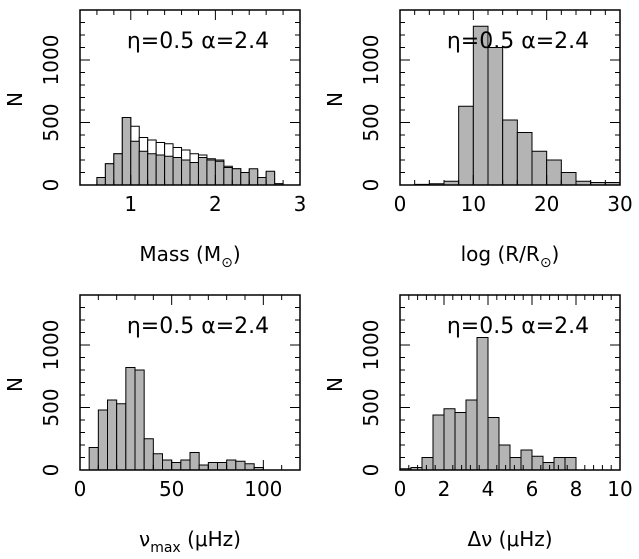  What do you see at coordinates (190, 541) in the screenshot?
I see `x-axis-label: νmax (μHz)` at bounding box center [190, 541].